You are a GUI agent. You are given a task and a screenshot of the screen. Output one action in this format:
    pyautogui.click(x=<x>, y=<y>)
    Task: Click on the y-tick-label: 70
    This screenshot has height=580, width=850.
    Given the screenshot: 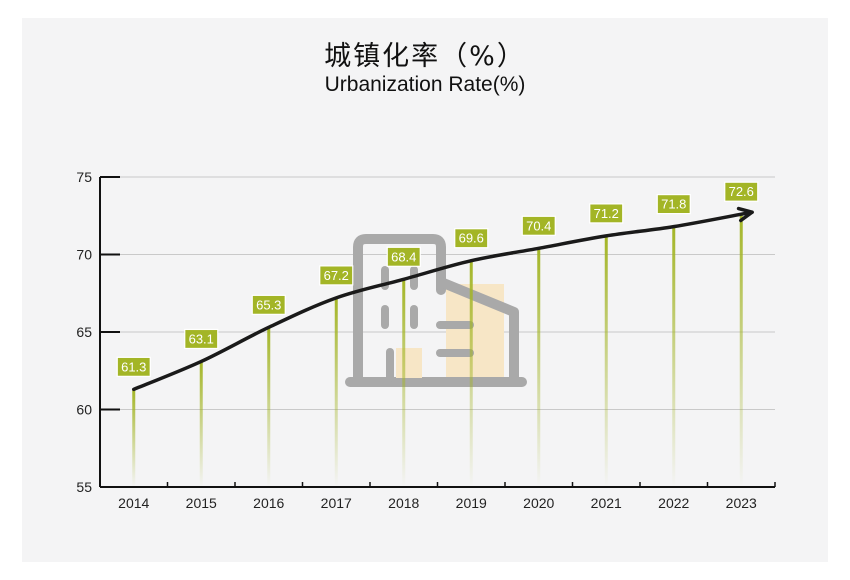 What is the action you would take?
    pyautogui.click(x=84, y=255)
    